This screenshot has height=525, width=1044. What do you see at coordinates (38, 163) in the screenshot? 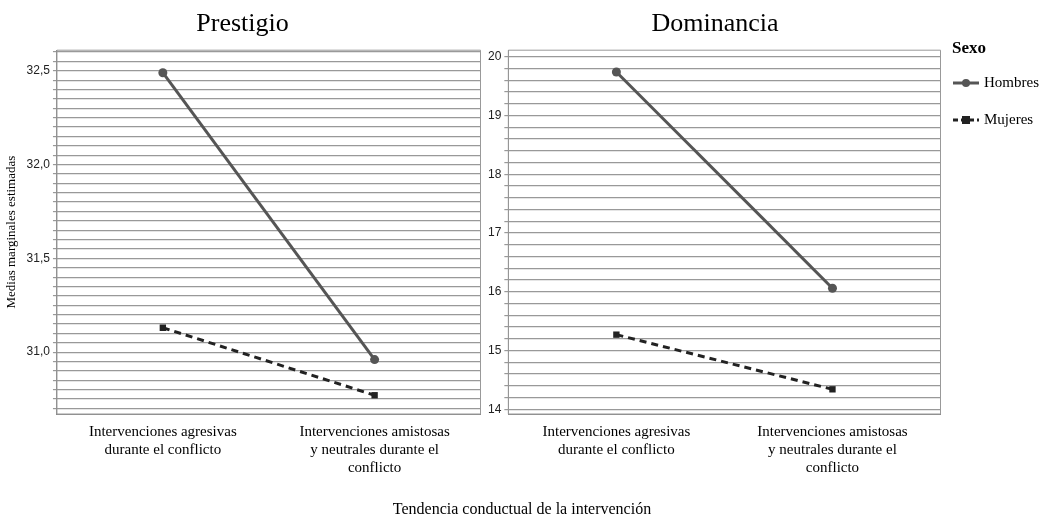
I see `y-tick-label: 32,0` at bounding box center [38, 163].